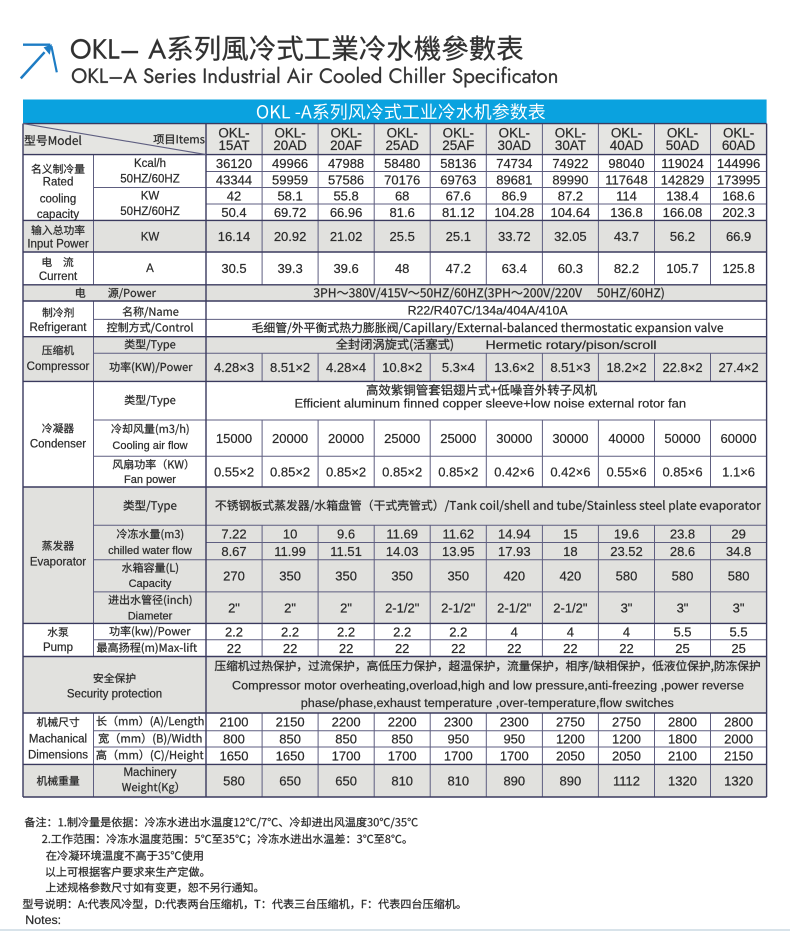 The image size is (790, 931). What do you see at coordinates (402, 236) in the screenshot?
I see `svg-text: 25.5` at bounding box center [402, 236].